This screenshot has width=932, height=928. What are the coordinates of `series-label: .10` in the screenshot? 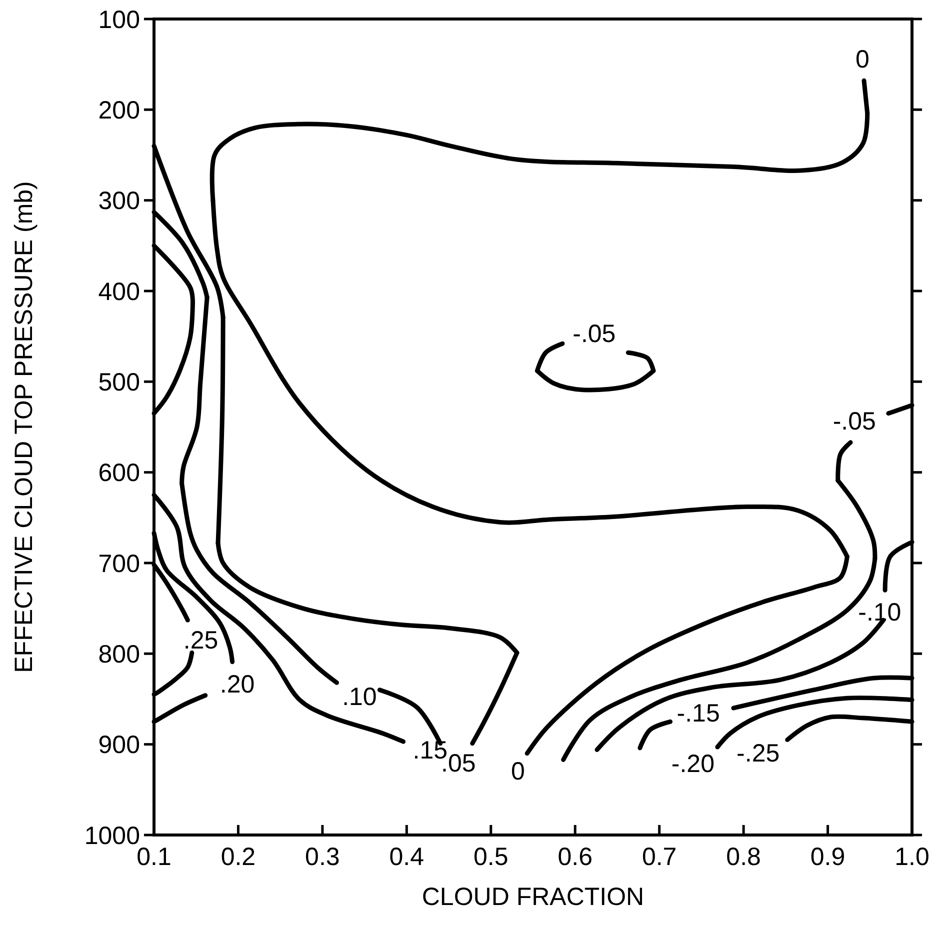 It's located at (359, 697).